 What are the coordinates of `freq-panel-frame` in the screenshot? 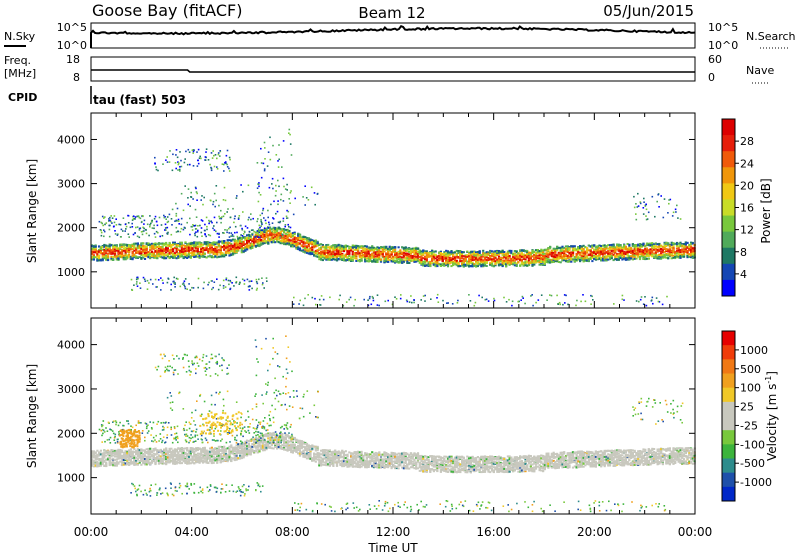 It's located at (393, 69).